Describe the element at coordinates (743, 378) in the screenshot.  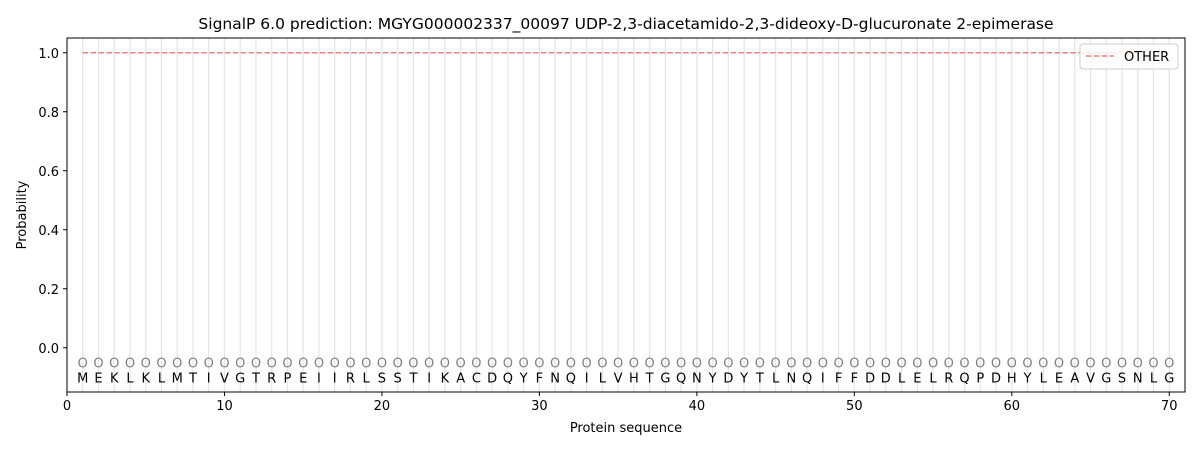
I see `residue-43: Y` at that location.